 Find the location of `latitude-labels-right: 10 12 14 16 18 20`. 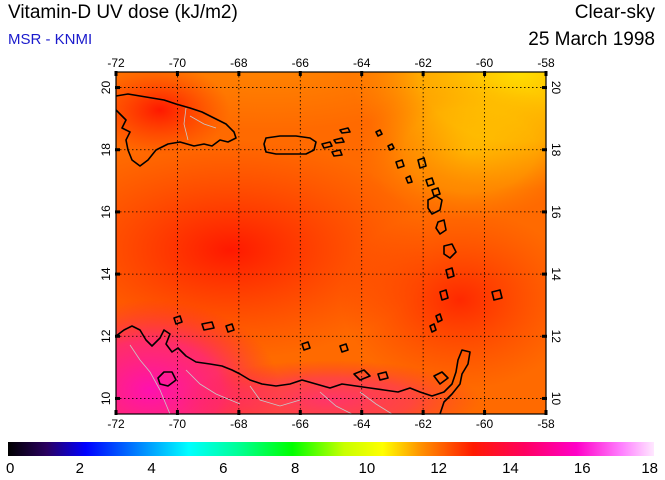

latitude-labels-right: 10 12 14 16 18 20 is located at coordinates (556, 243).